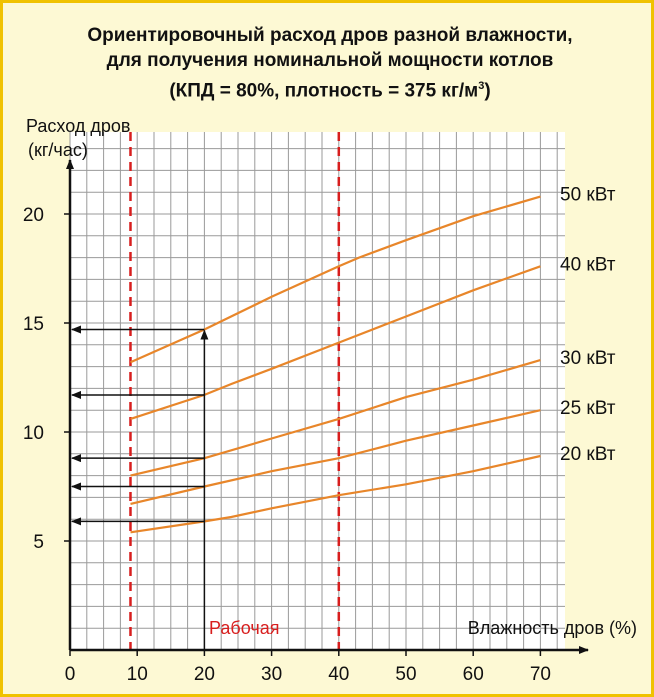  I want to click on x-tick-label: 70, so click(540, 674).